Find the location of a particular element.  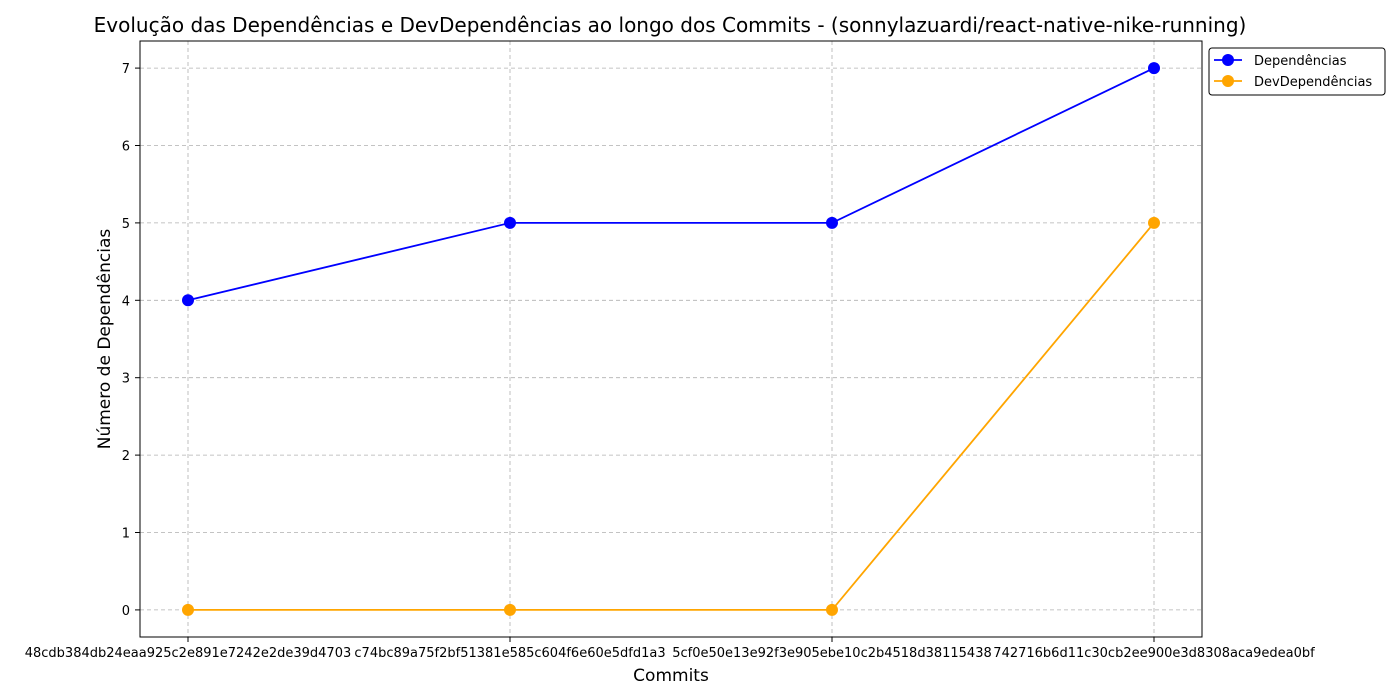

legend-label: Dependências is located at coordinates (1300, 61).